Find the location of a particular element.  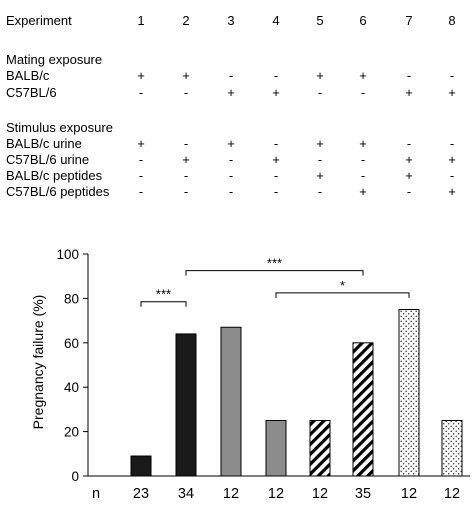

n-value: 34 is located at coordinates (186, 494).